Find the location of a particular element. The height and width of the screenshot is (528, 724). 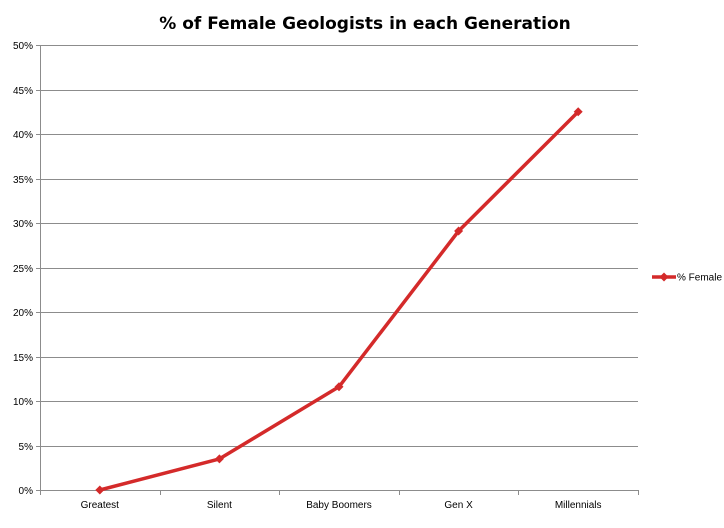

y-tick-label: 35% is located at coordinates (23, 180).